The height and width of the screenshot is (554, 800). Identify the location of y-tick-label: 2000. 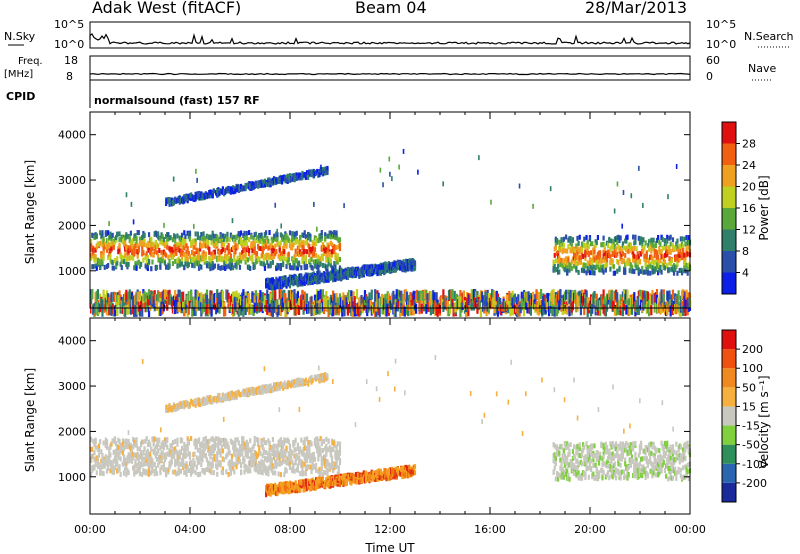
(72, 225).